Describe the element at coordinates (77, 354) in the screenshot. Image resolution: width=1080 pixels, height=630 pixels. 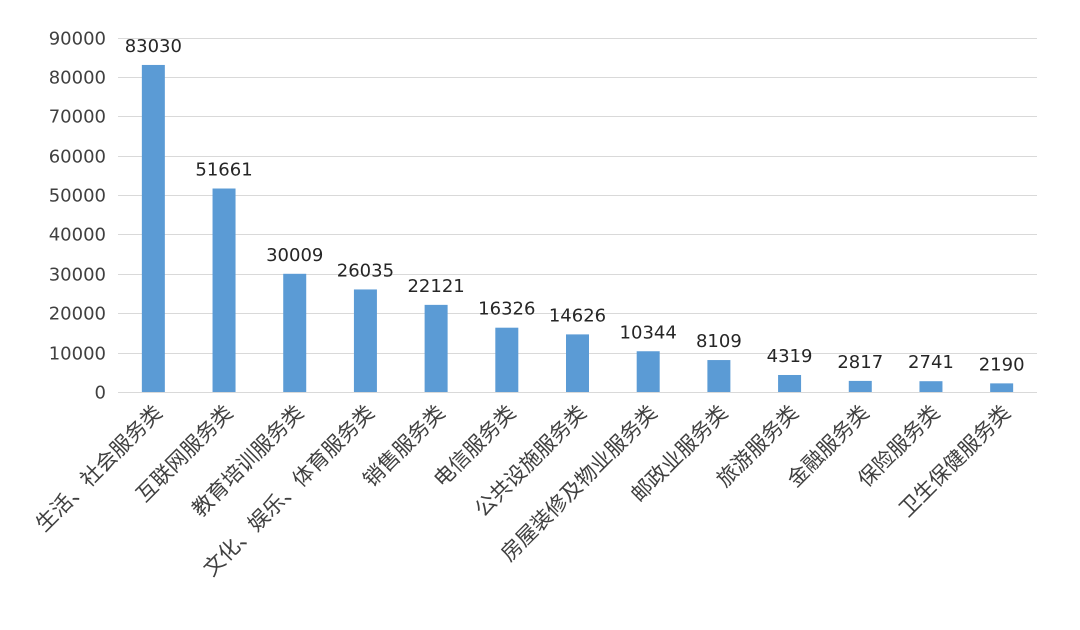
I see `y-tick-label: 10000` at that location.